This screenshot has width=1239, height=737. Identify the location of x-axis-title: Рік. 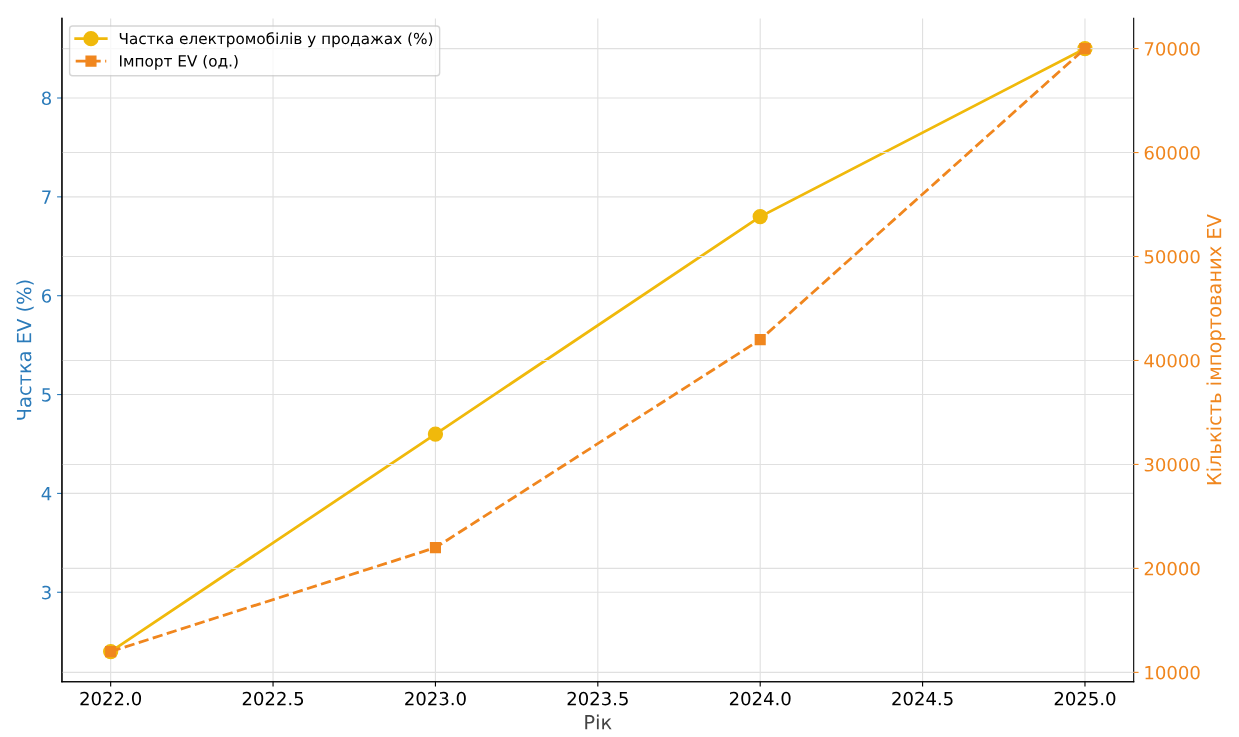
(598, 722).